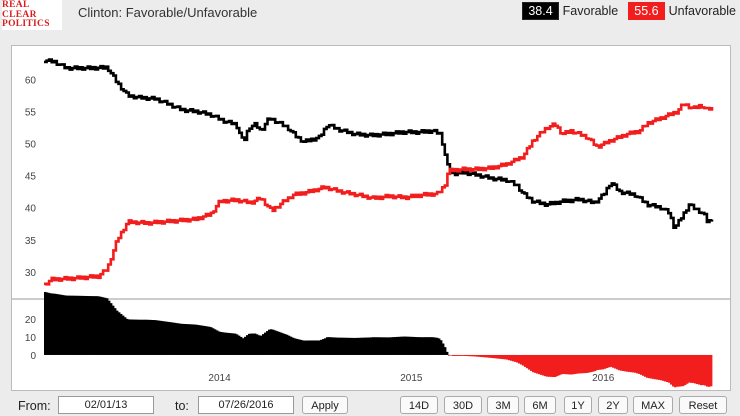 The height and width of the screenshot is (416, 740). I want to click on rcp-logo: REAL CLEAR POLITICS, so click(32, 15).